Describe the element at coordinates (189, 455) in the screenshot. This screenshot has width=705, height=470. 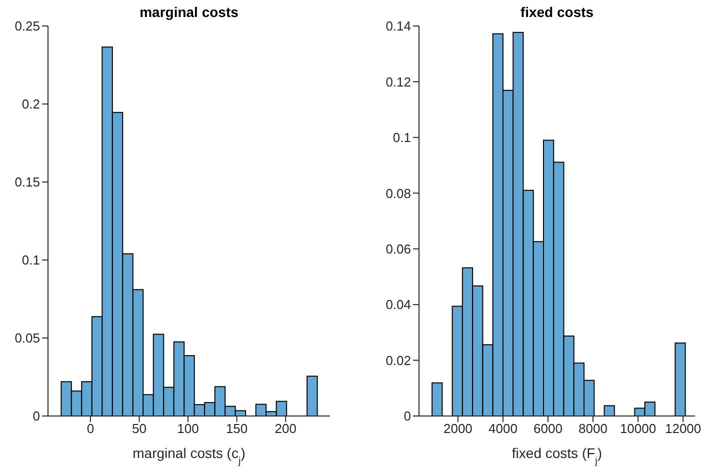
I see `x-axis-title: marginal costs (c$_{j}$)` at that location.